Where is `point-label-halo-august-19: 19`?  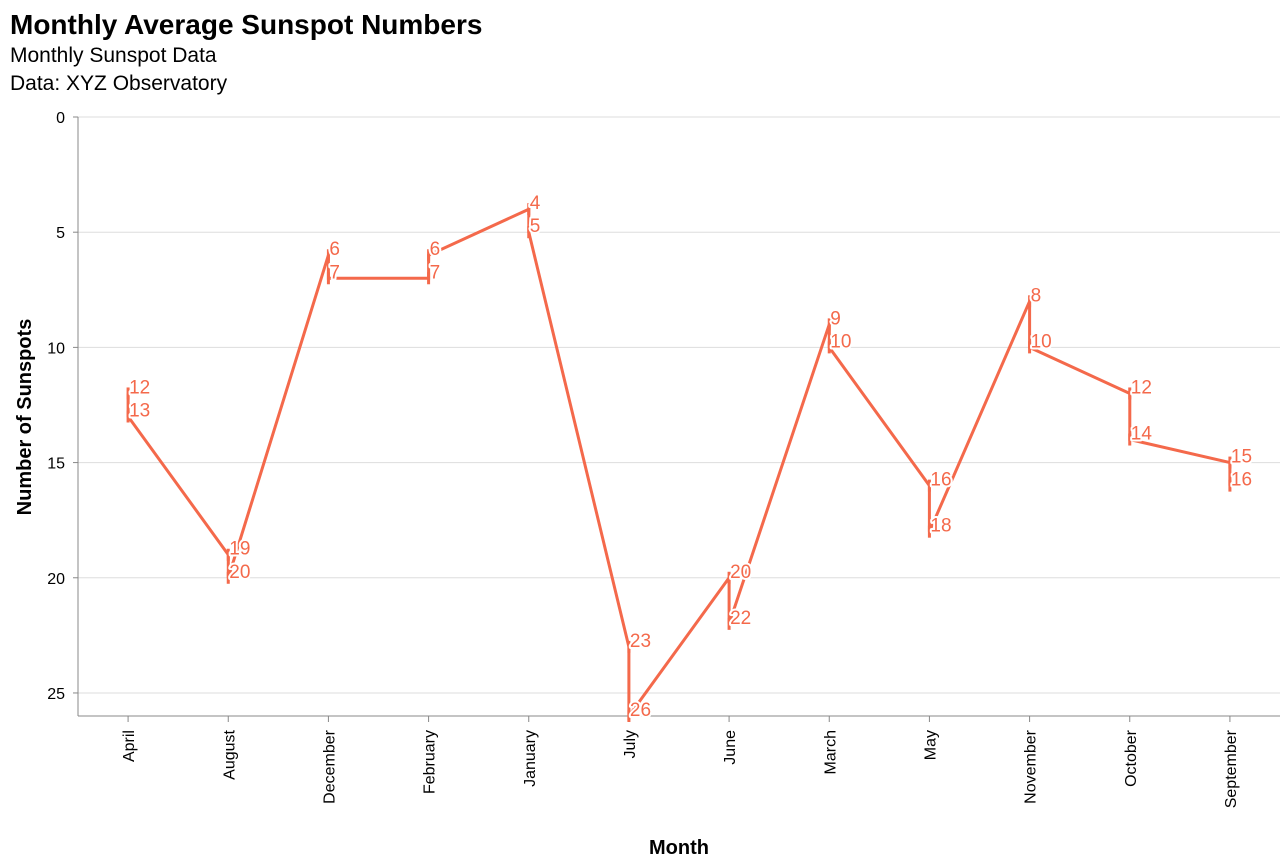 point-label-halo-august-19: 19 is located at coordinates (239, 549).